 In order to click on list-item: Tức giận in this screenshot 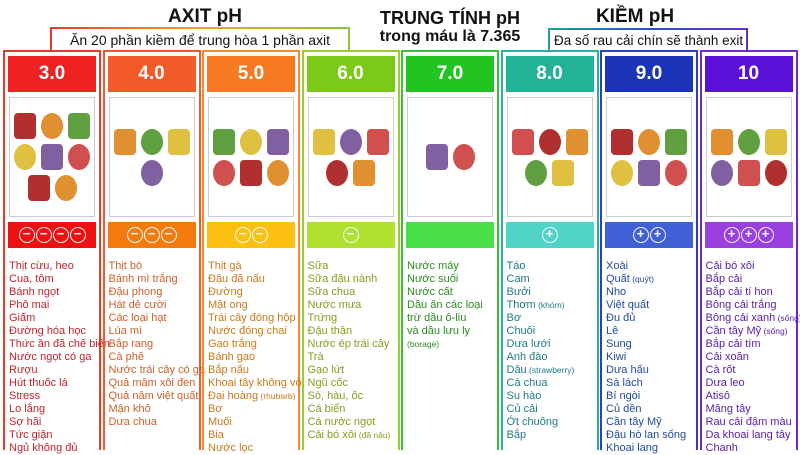, I will do `click(59, 435)`.